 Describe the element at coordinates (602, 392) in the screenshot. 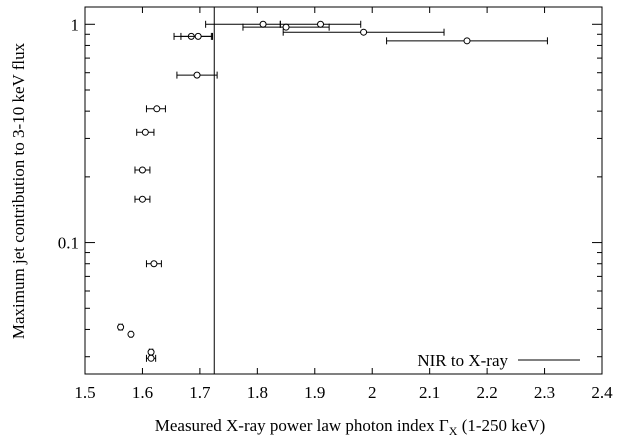

I see `x-tick-label: 2.4` at that location.